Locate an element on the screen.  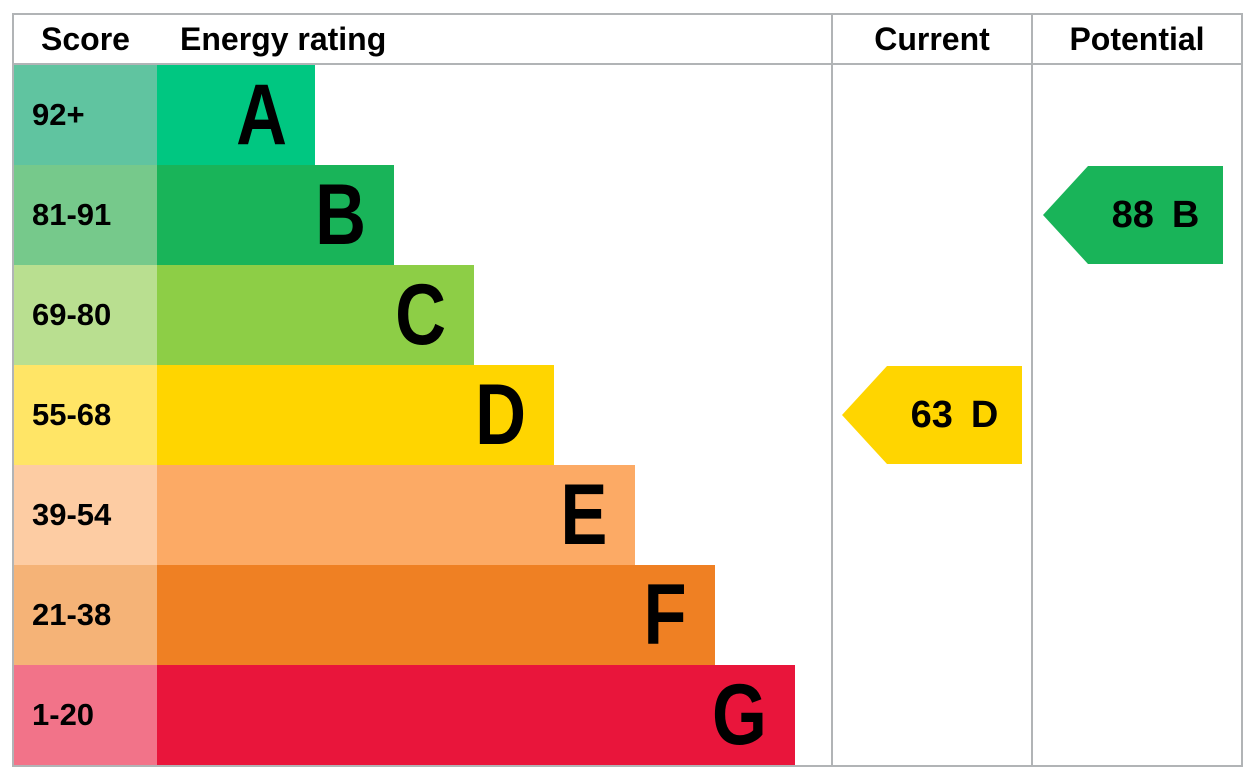
band-row-f: 21-38 F is located at coordinates (627, 615).